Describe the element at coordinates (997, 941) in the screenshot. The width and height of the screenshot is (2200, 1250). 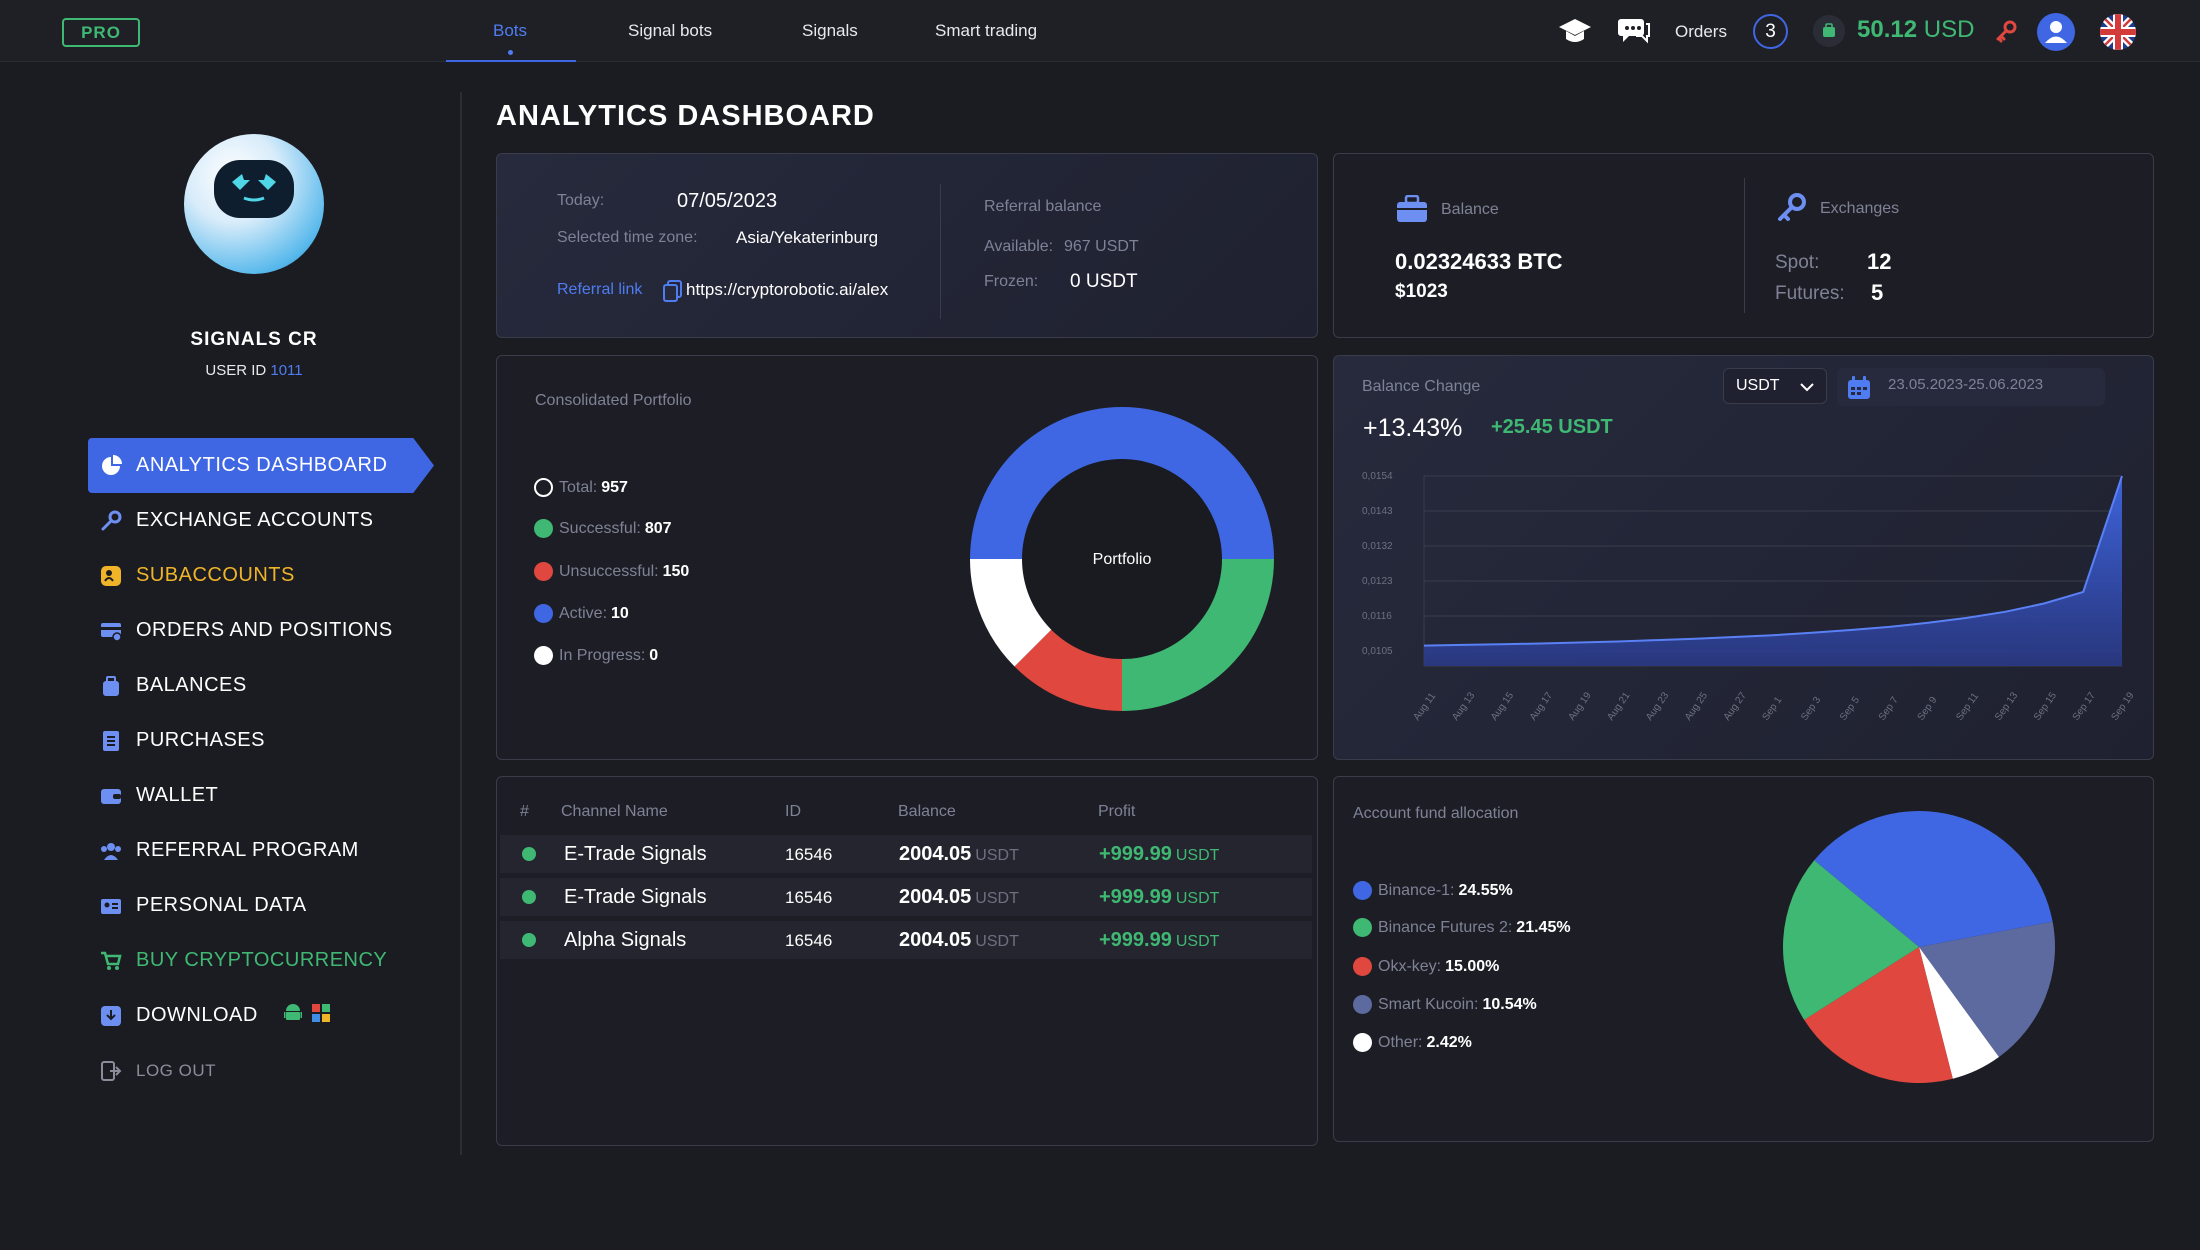
I see `balance-unit: USDT` at that location.